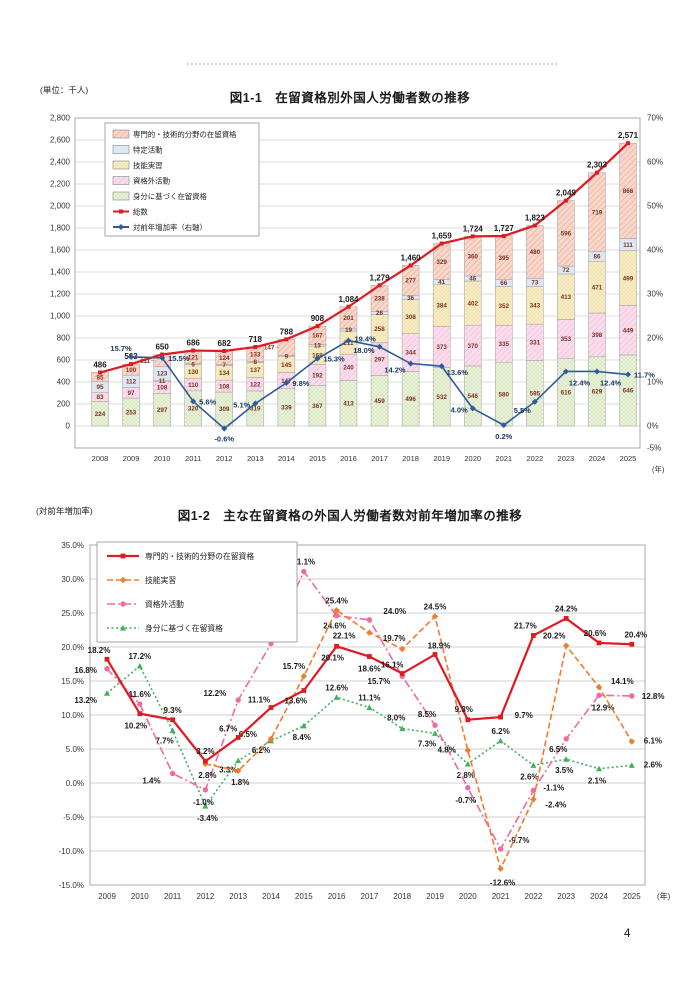  I want to click on svg-text: 86, so click(597, 257).